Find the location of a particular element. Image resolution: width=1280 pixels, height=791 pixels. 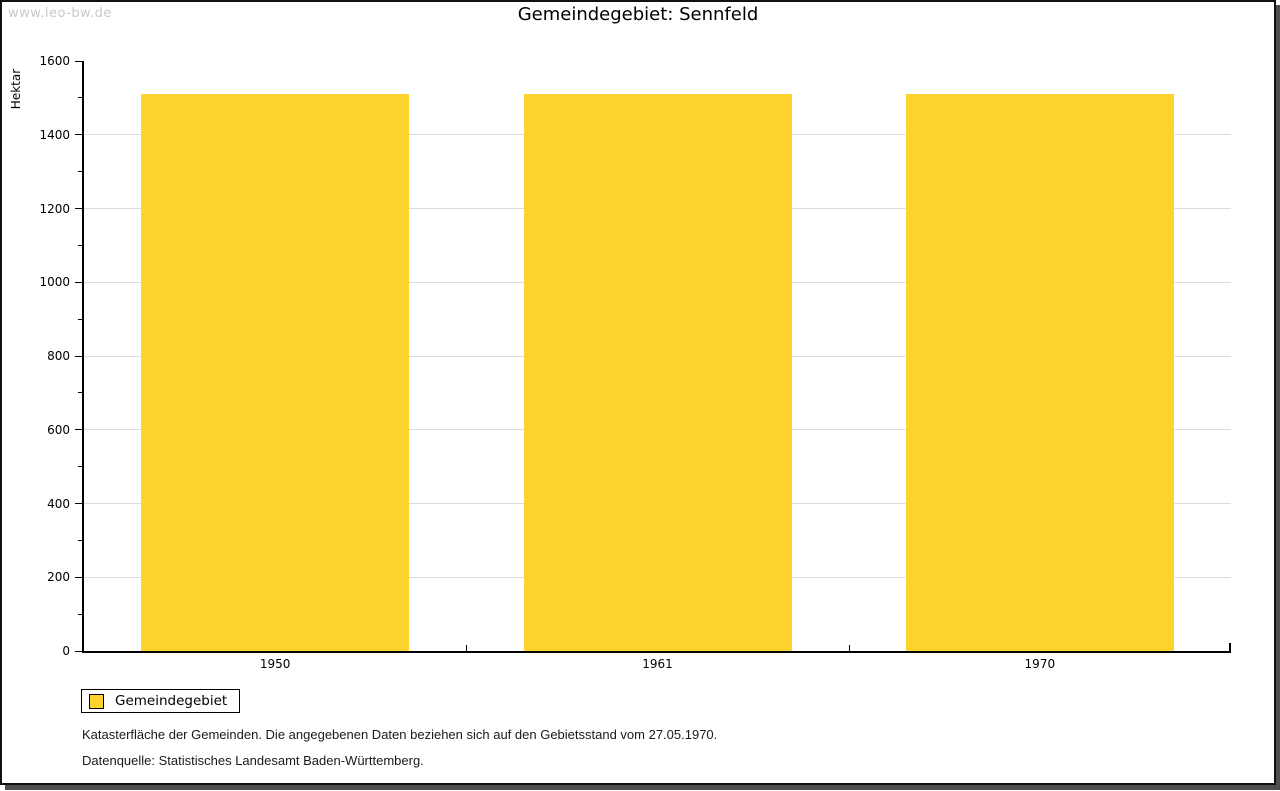

watermark-text: www.leo-bw.de is located at coordinates (60, 13).